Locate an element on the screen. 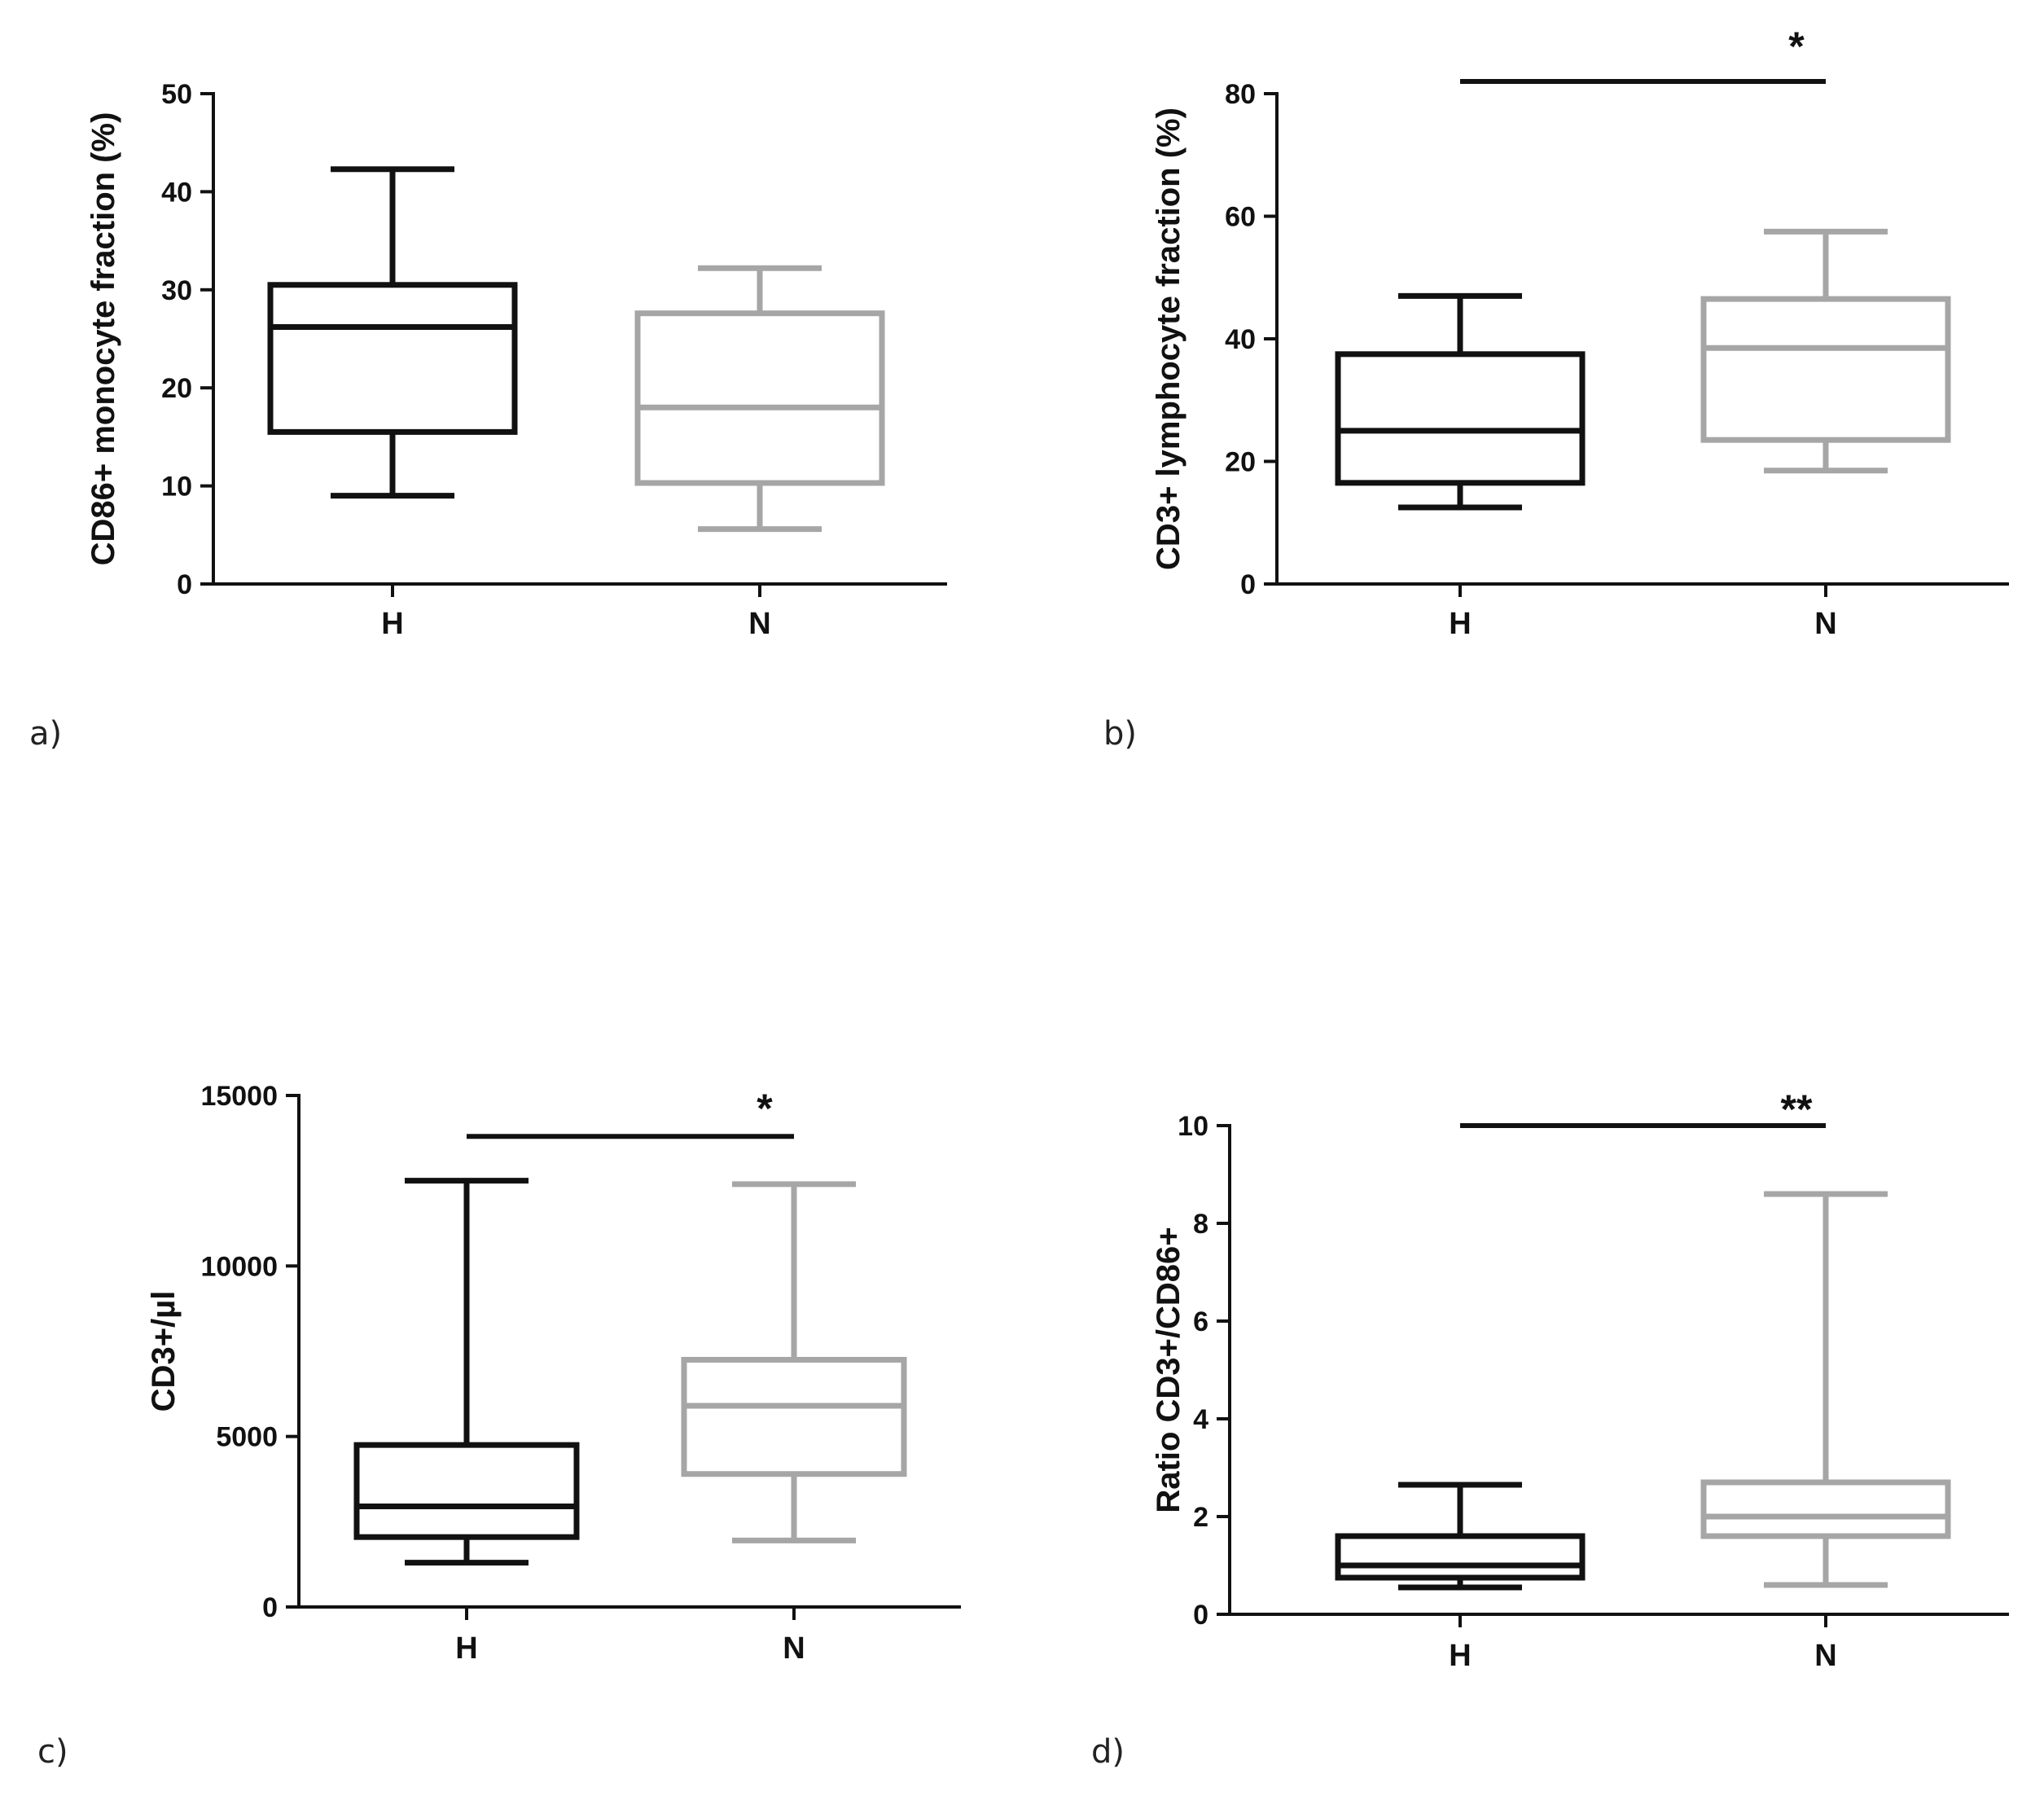  y-tick-label: 4 is located at coordinates (1200, 1420).